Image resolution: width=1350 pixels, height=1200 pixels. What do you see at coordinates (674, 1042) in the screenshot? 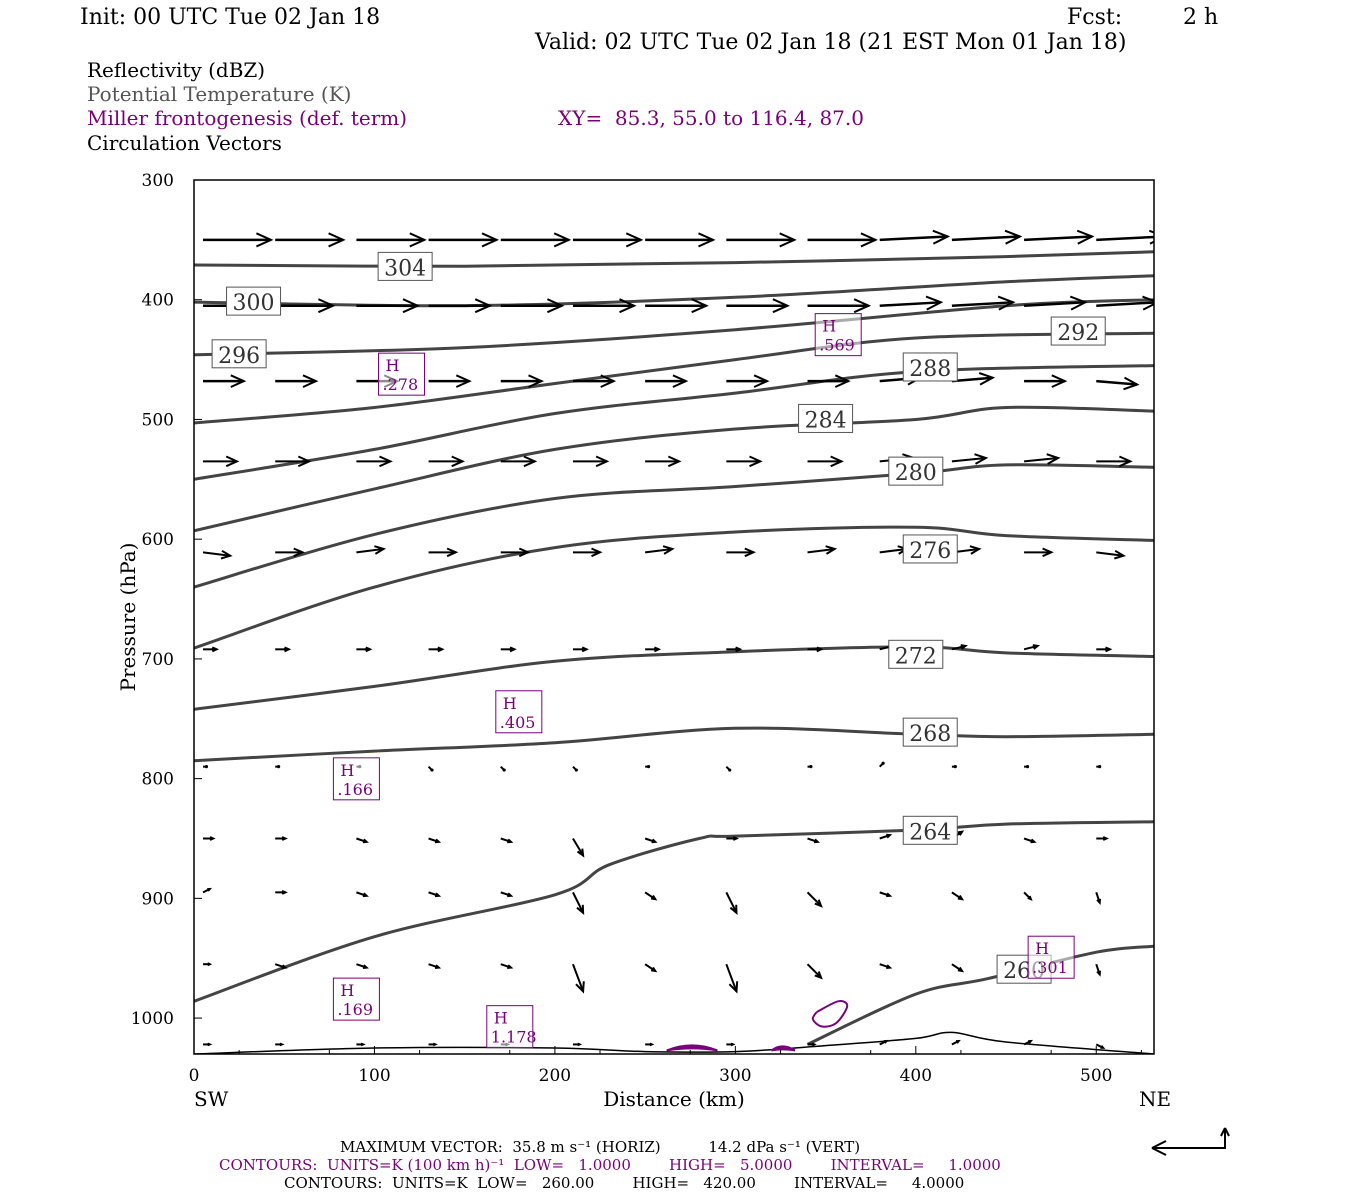
I see `ground-profile-line` at bounding box center [674, 1042].